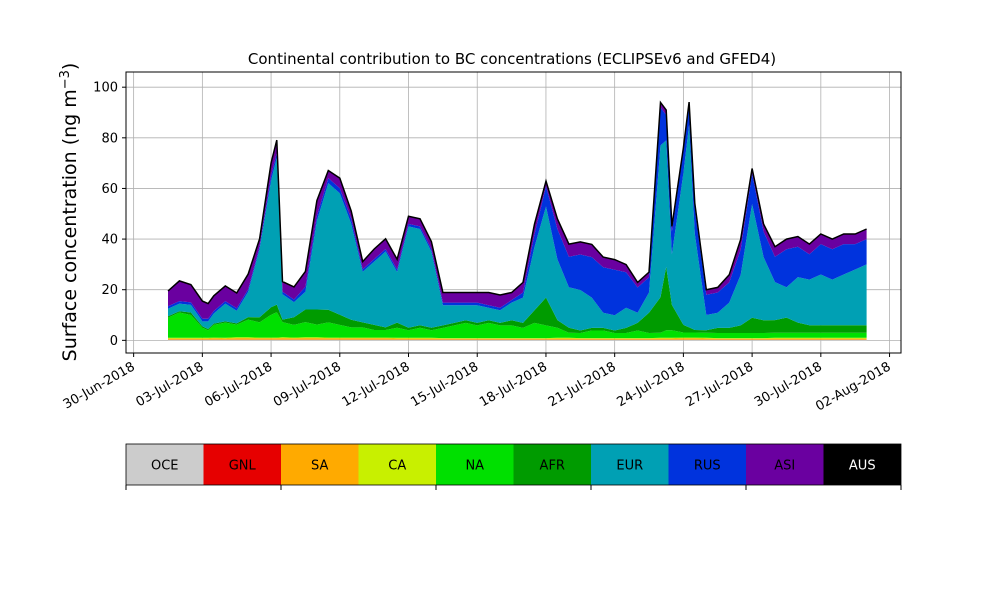  I want to click on legend-swatch-sa, so click(320, 464).